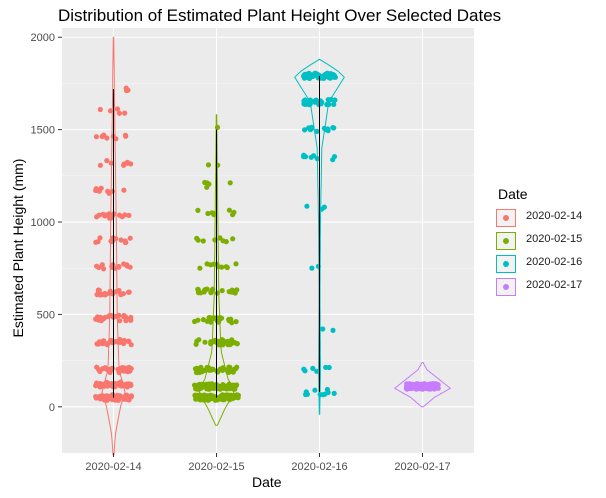 This screenshot has height=498, width=606. What do you see at coordinates (18, 248) in the screenshot?
I see `y-axis-label: Estimated Plant Height (mm)` at bounding box center [18, 248].